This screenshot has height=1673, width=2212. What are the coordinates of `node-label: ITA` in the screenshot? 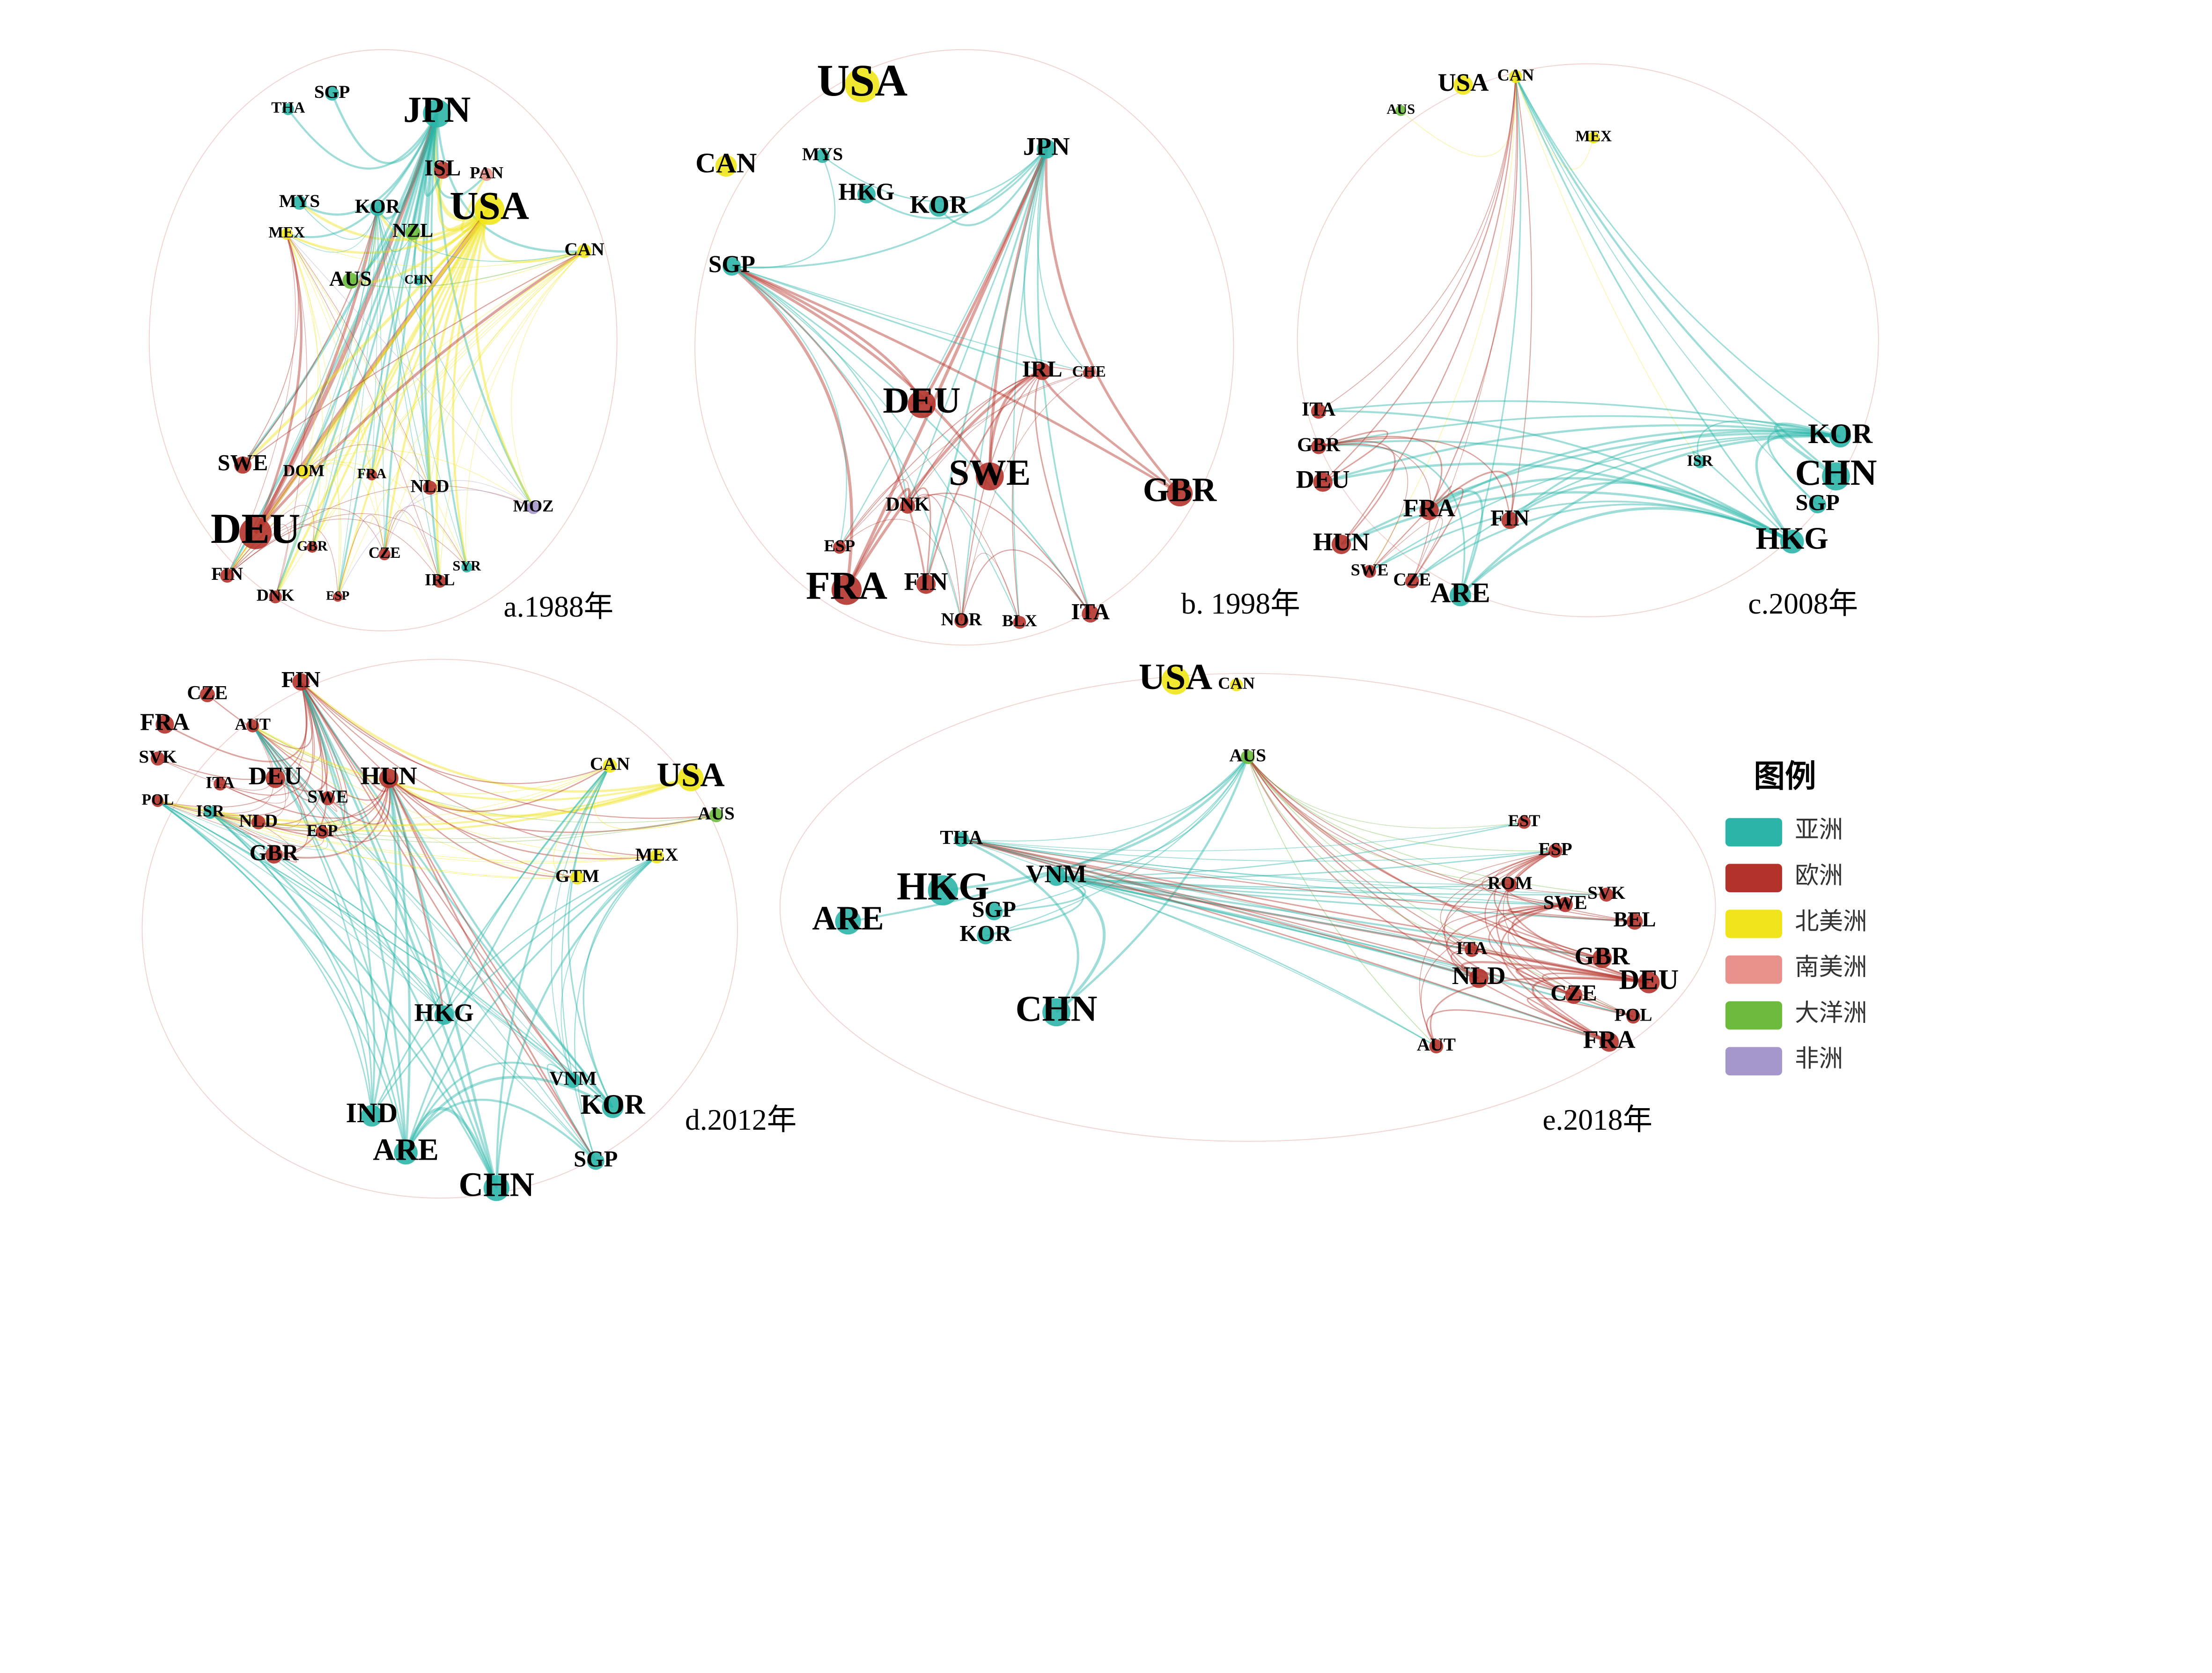 It's located at (1472, 948).